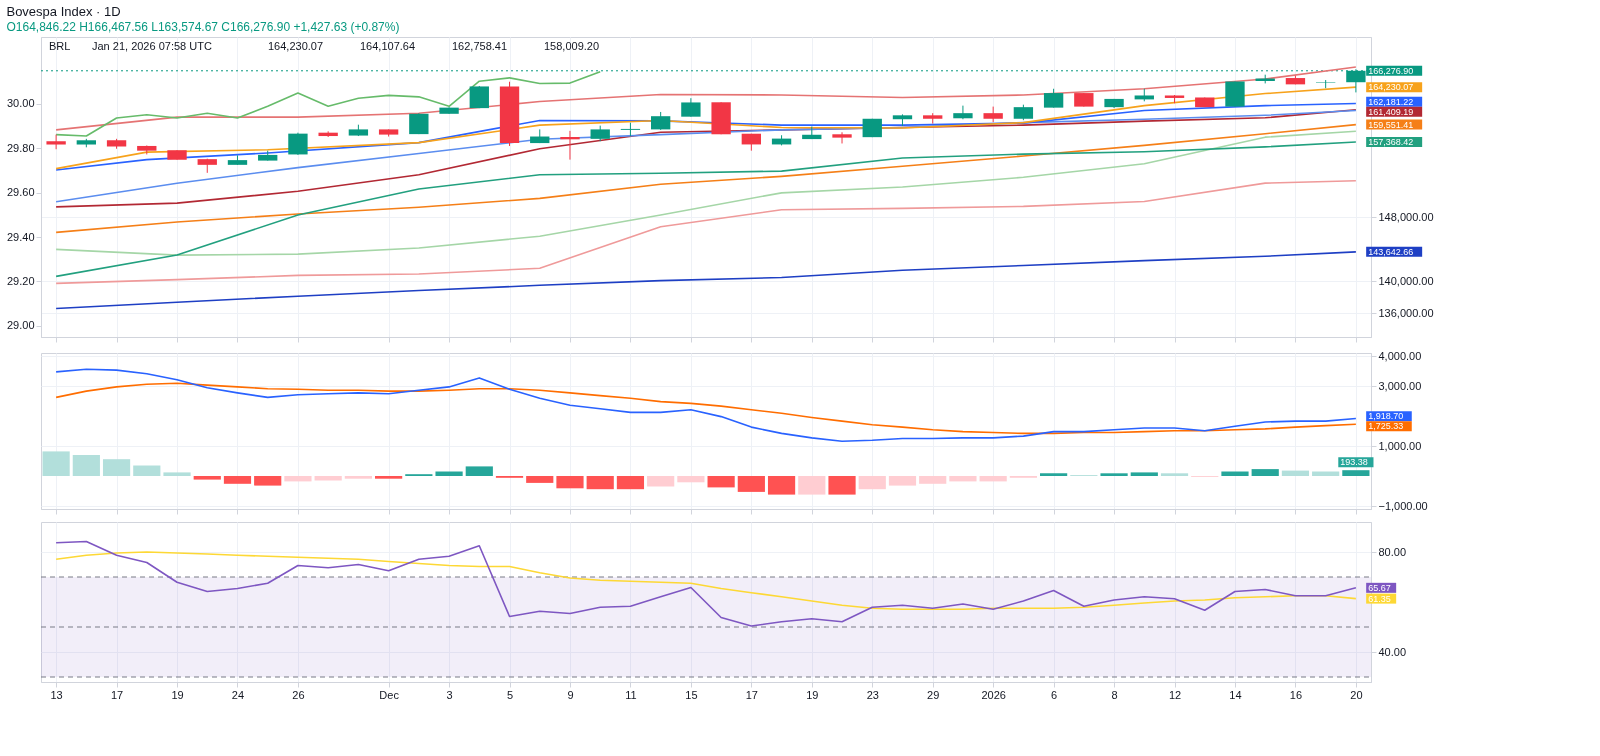  Describe the element at coordinates (20, 325) in the screenshot. I see `y2-tick-label: 29.00` at that location.